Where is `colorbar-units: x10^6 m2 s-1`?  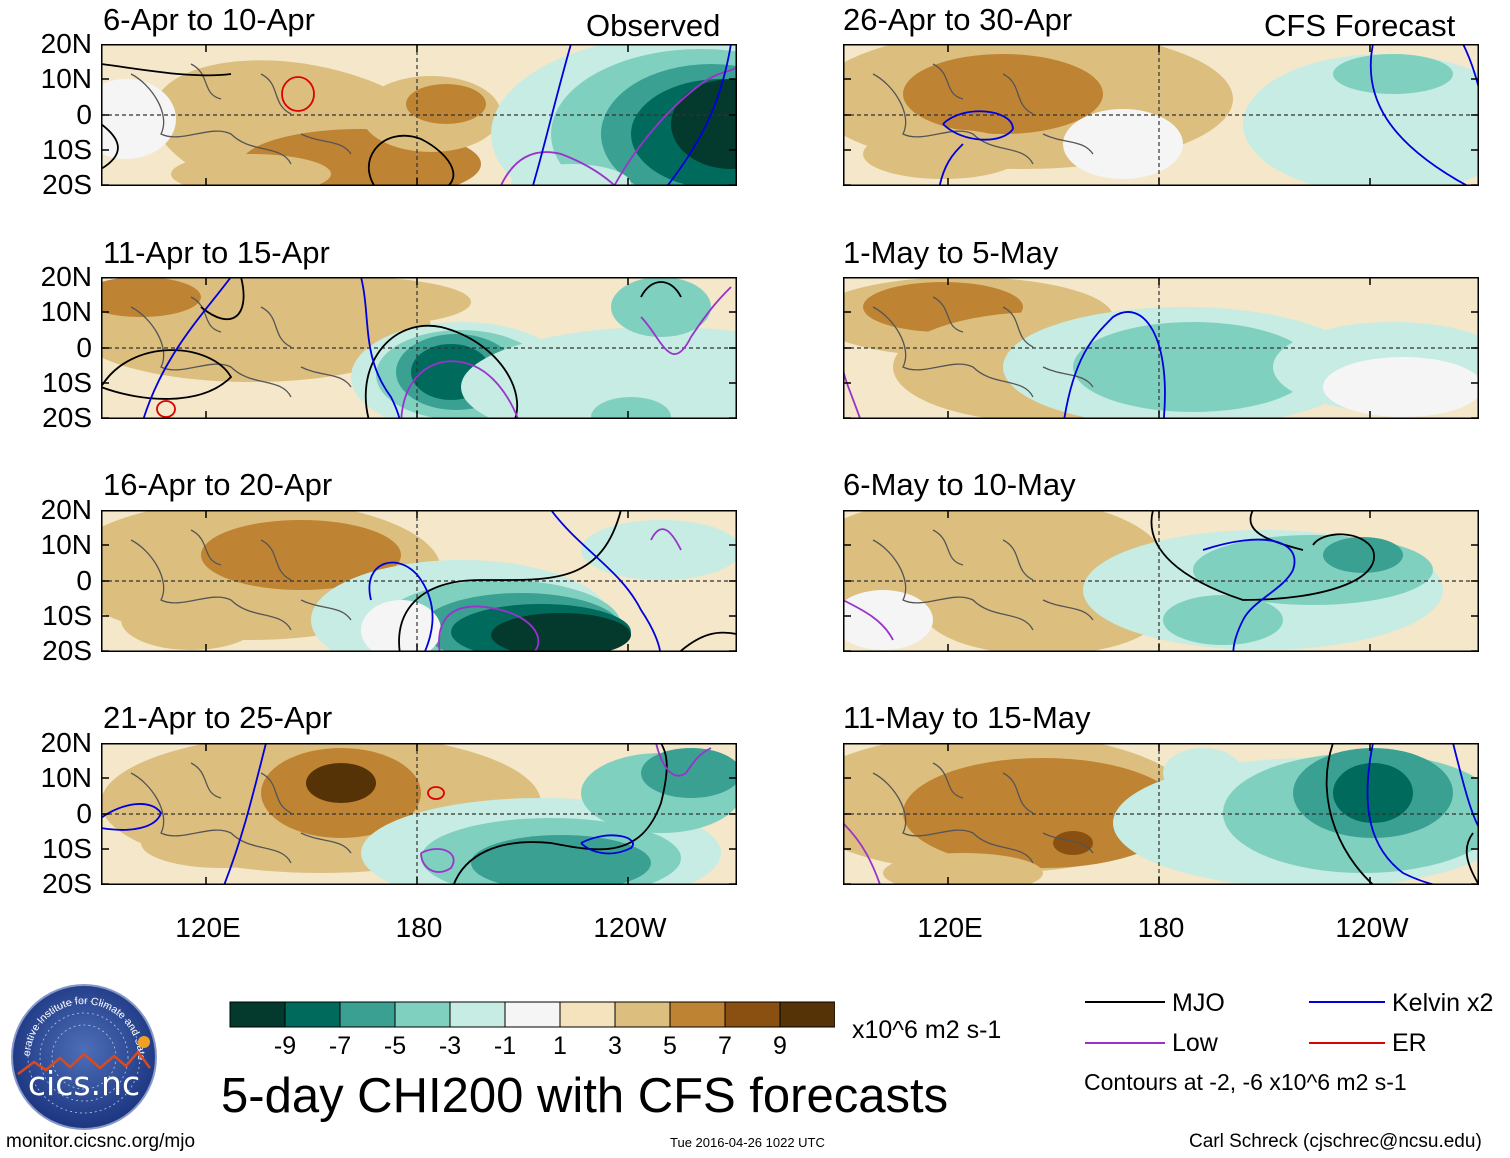
colorbar-units: x10^6 m2 s-1 is located at coordinates (927, 1030).